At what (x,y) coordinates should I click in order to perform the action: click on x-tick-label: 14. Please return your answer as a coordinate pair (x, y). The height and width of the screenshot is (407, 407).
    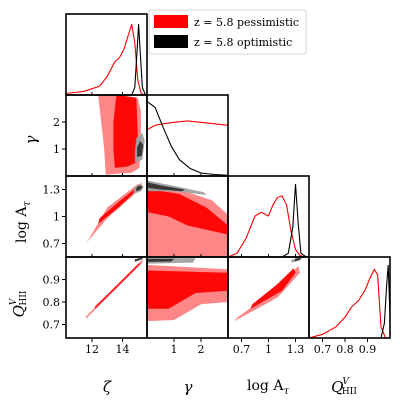
    Looking at the image, I should click on (123, 349).